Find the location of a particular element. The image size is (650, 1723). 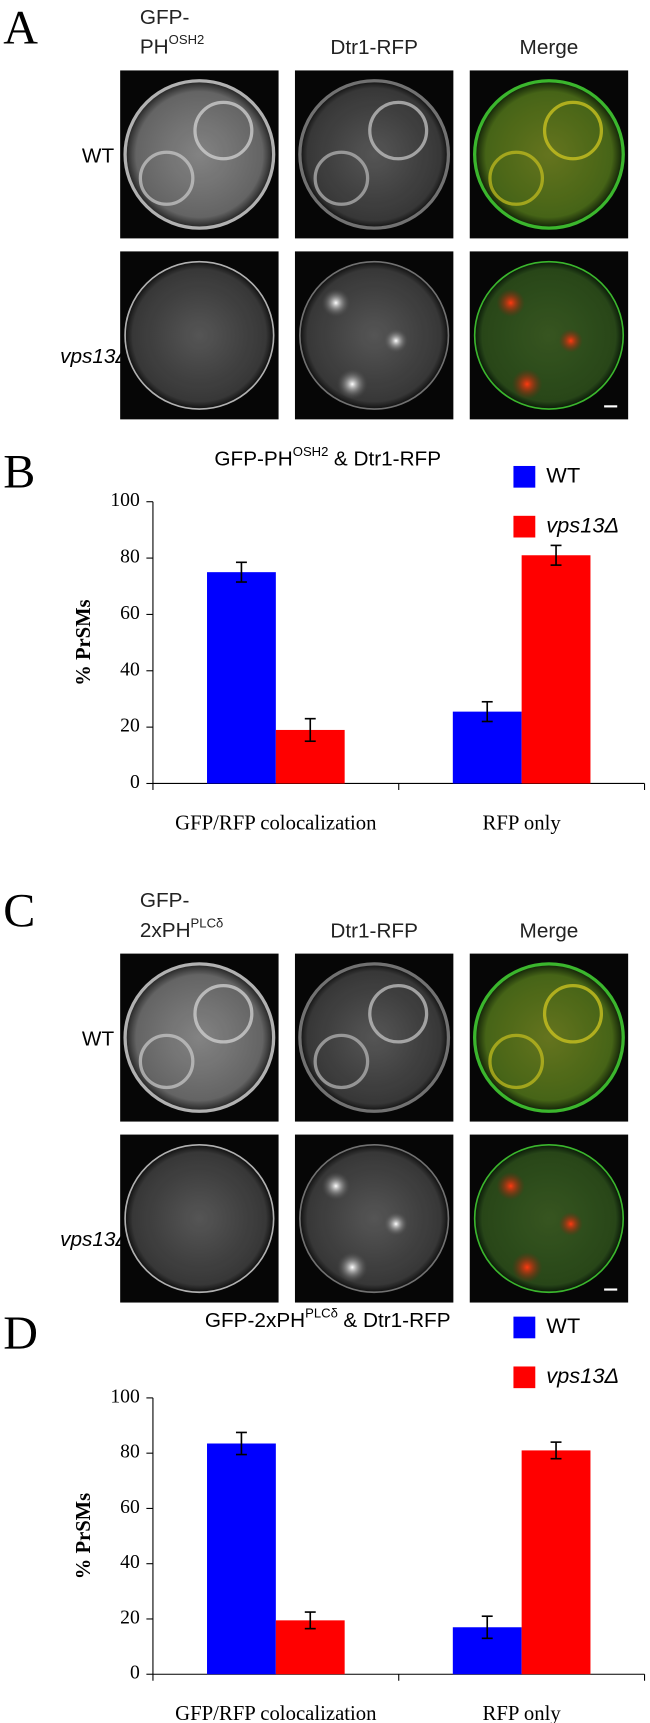

chart-title: GFP-PHOSH2 & Dtr1-RFP is located at coordinates (327, 457).